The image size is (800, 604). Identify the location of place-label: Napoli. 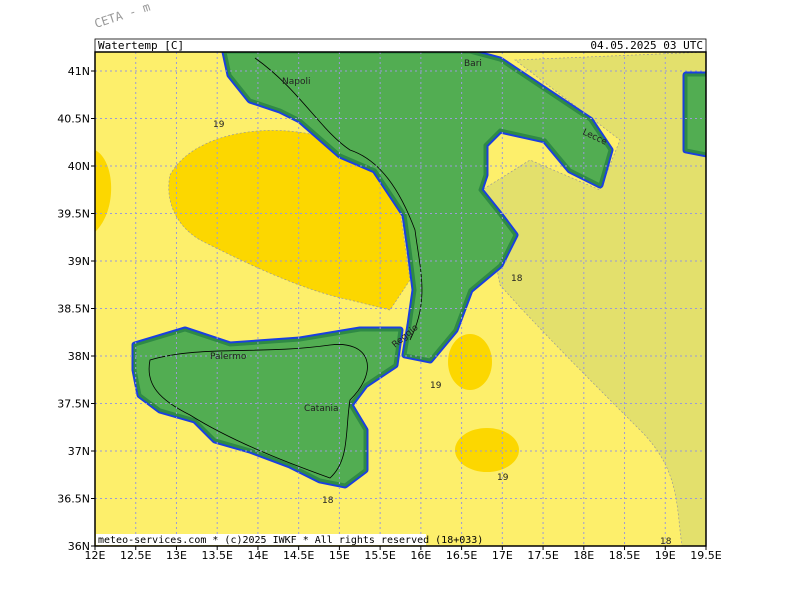
(296, 82).